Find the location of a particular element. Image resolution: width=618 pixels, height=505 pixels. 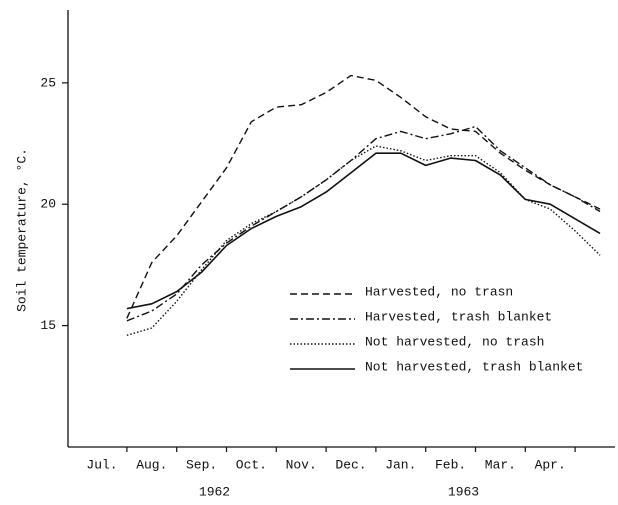

x-tick-label: Nov. is located at coordinates (301, 464).